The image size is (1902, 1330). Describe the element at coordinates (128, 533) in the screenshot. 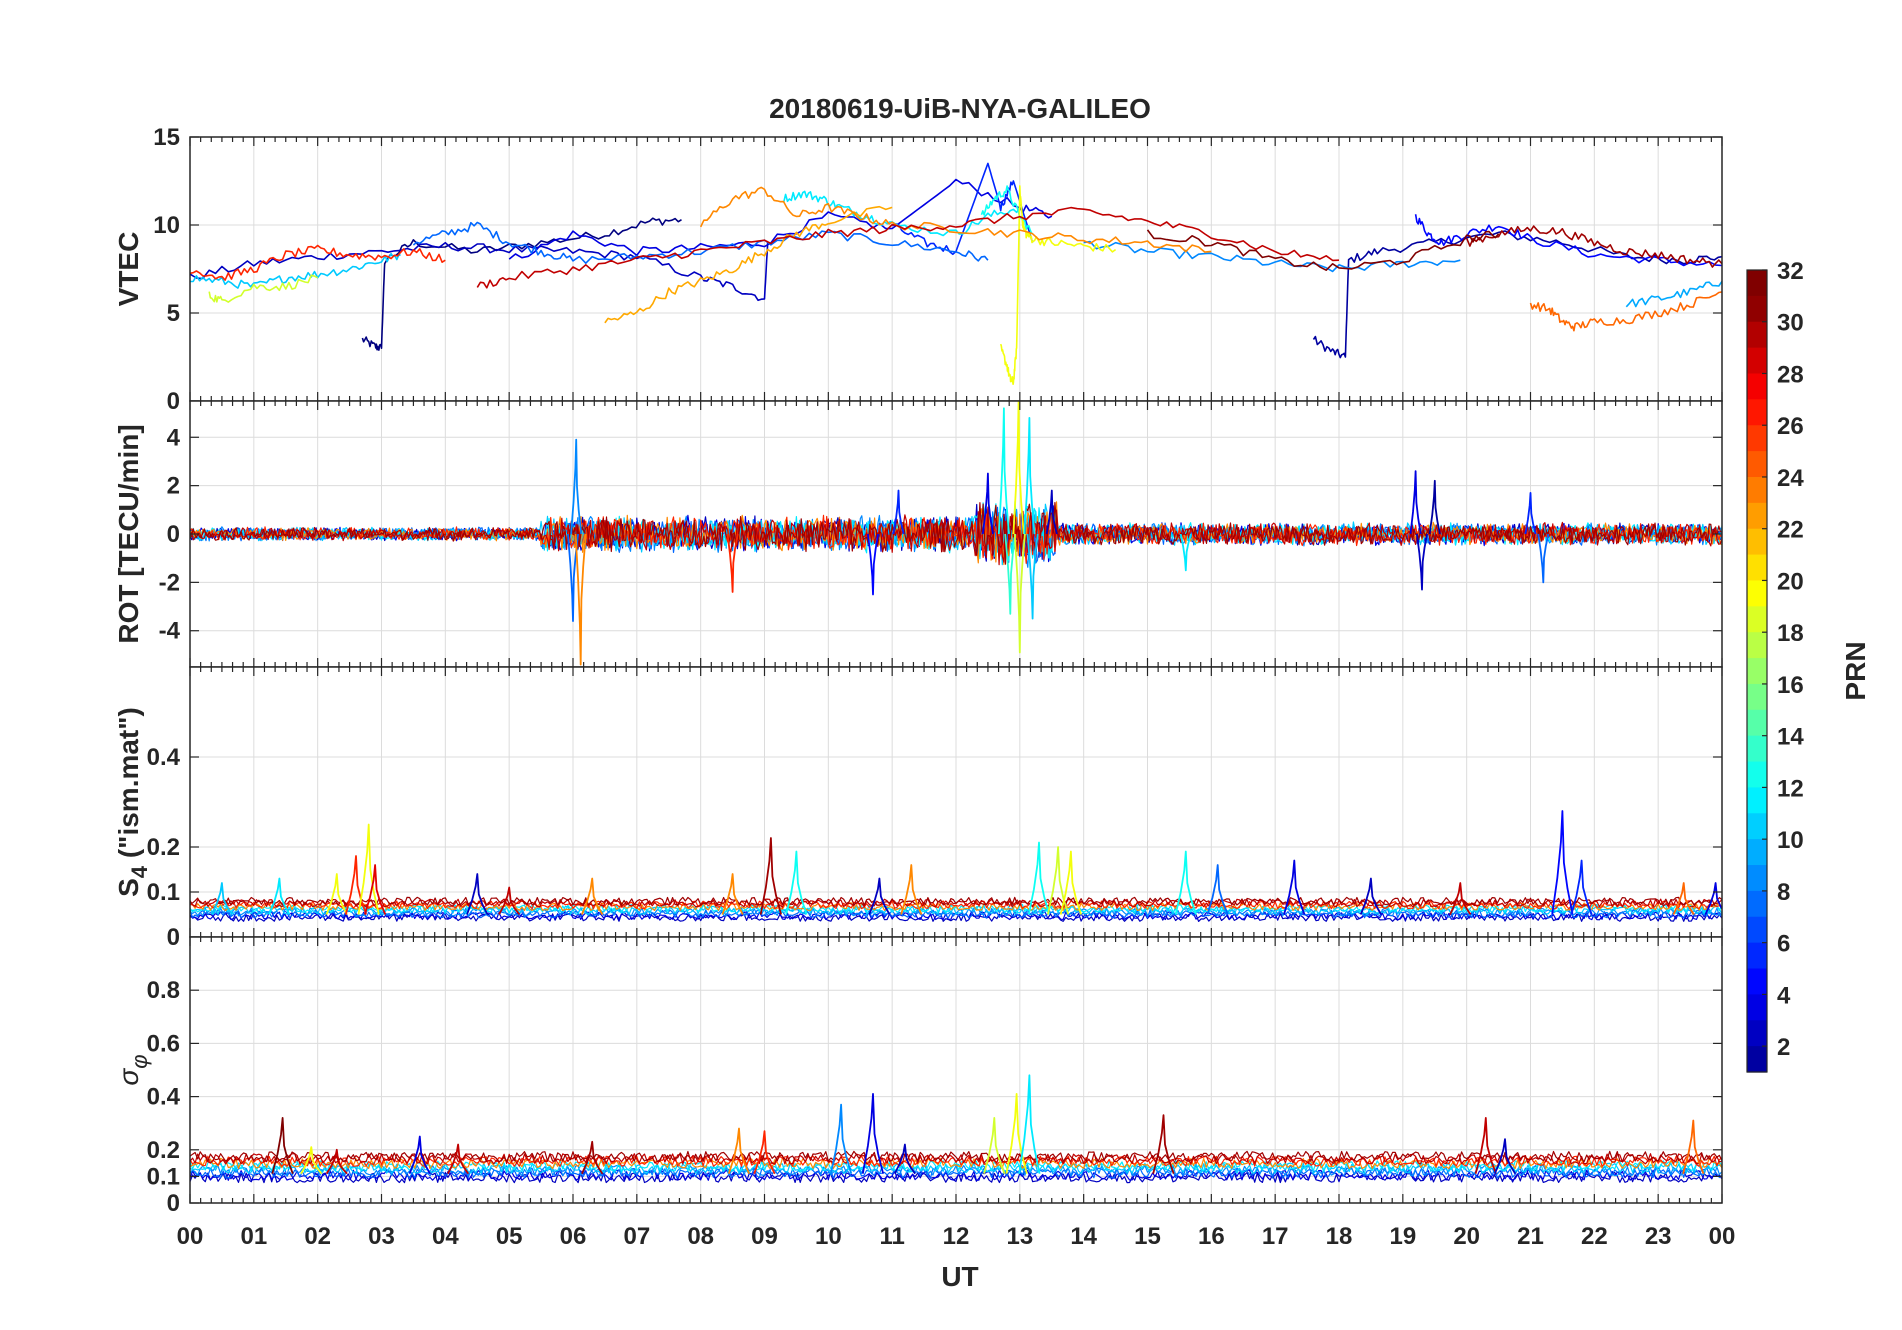

I see `y-axis-label: ROT [TECU/min]` at that location.